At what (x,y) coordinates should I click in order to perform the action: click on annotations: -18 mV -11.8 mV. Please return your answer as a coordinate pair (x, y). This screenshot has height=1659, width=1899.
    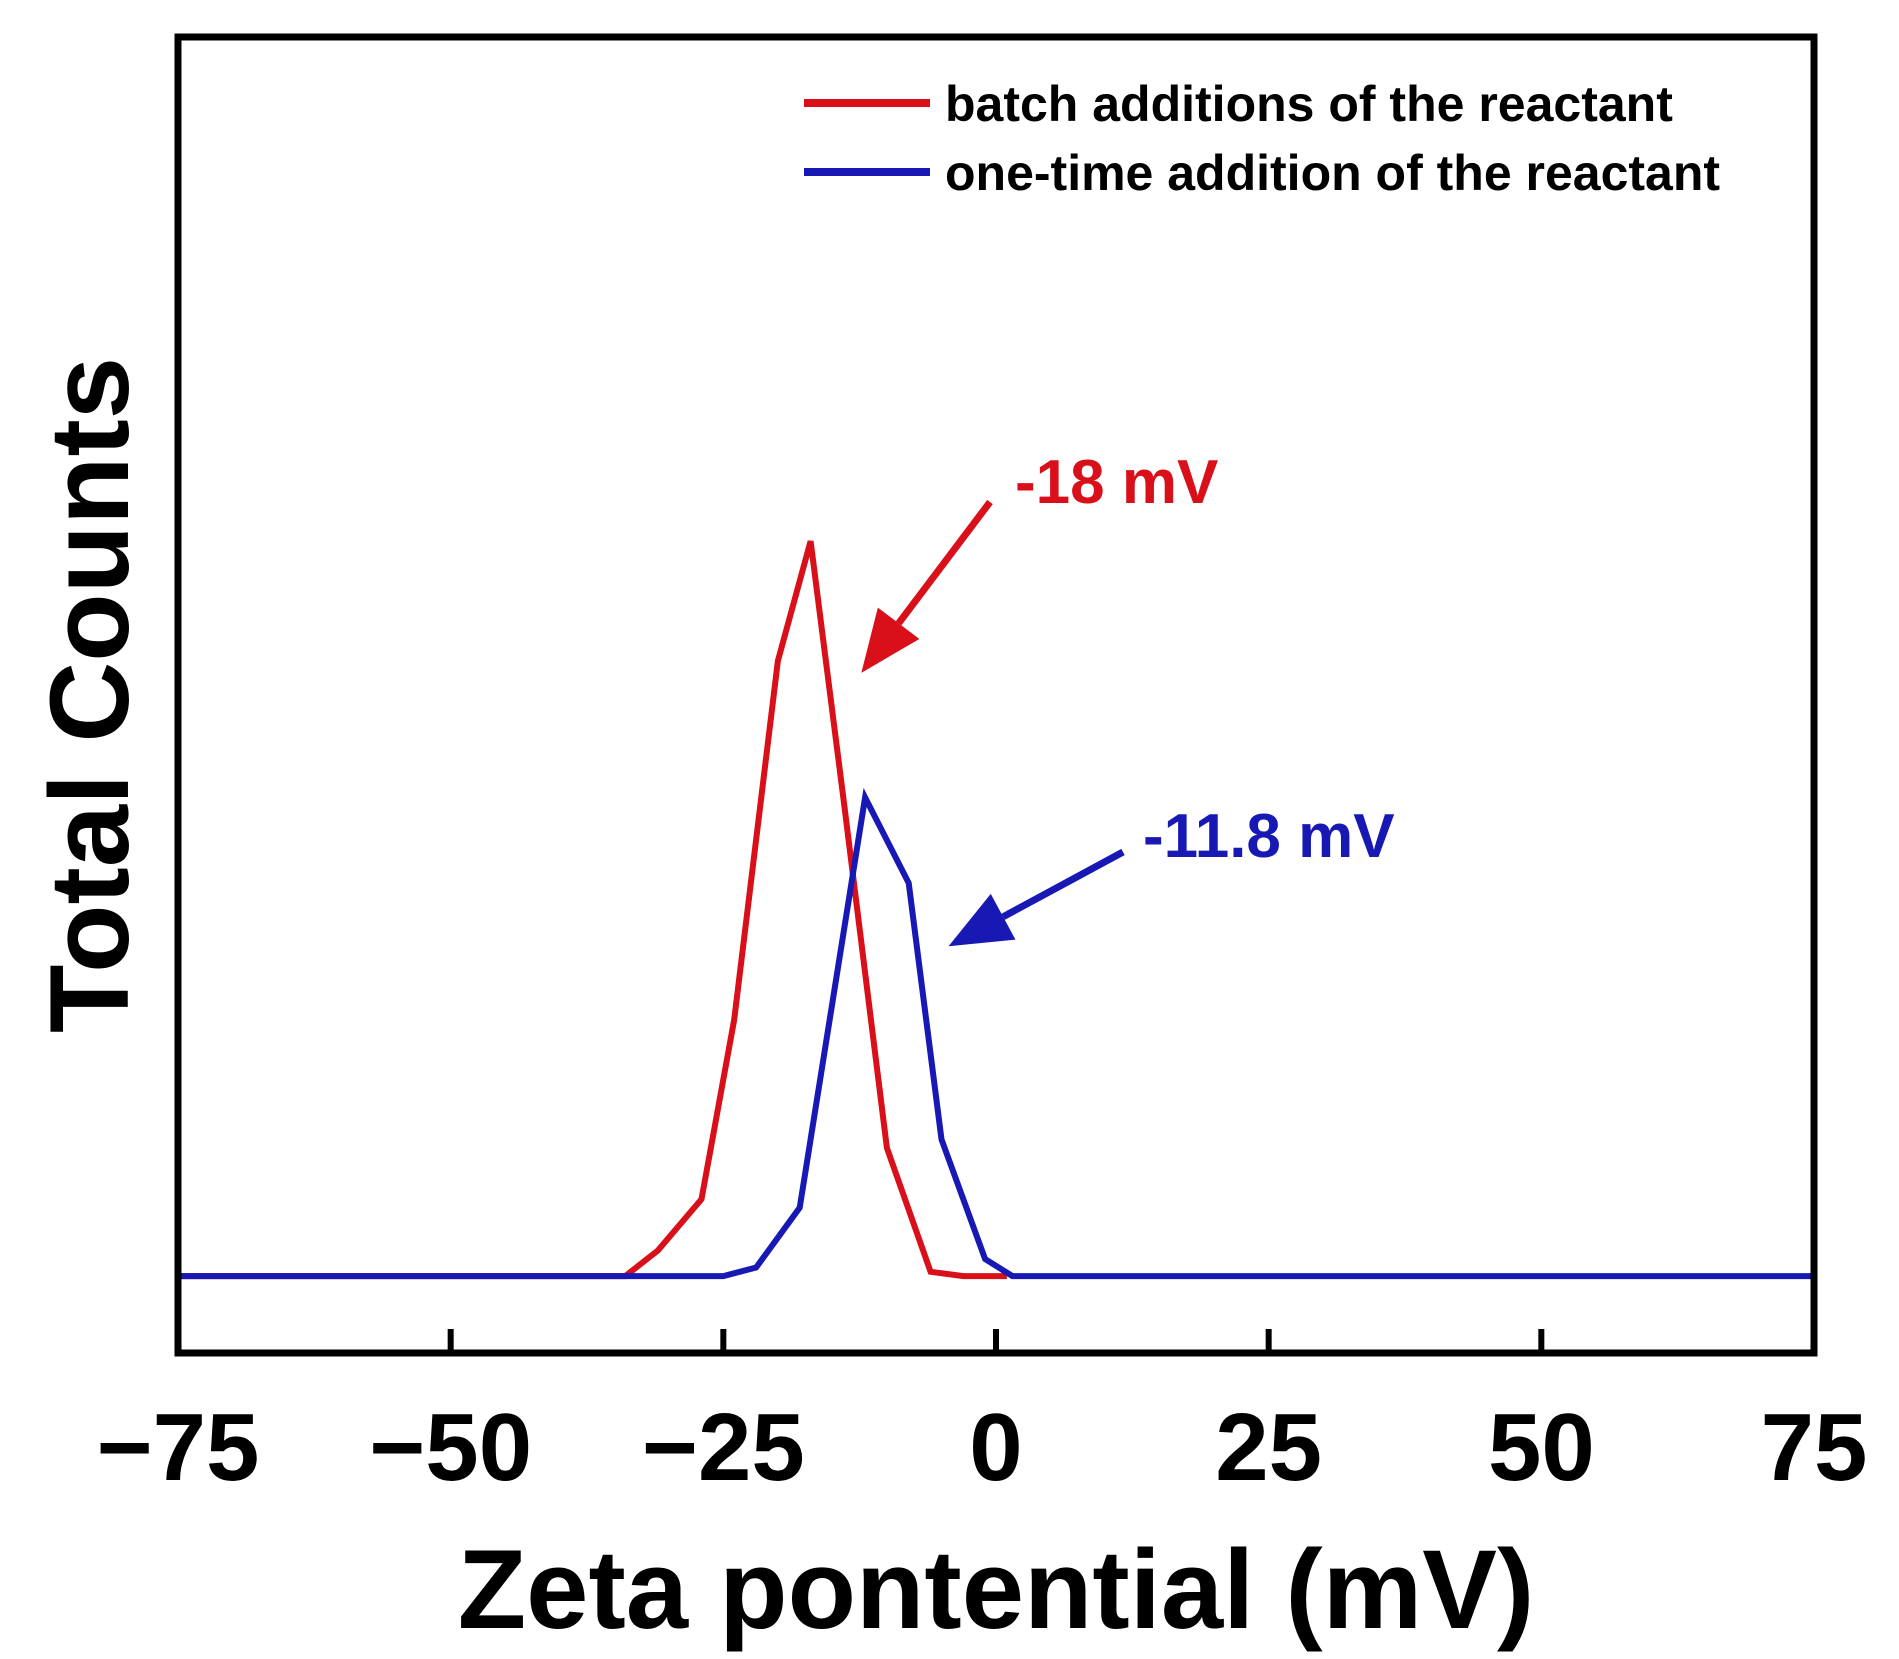
    Looking at the image, I should click on (1128, 697).